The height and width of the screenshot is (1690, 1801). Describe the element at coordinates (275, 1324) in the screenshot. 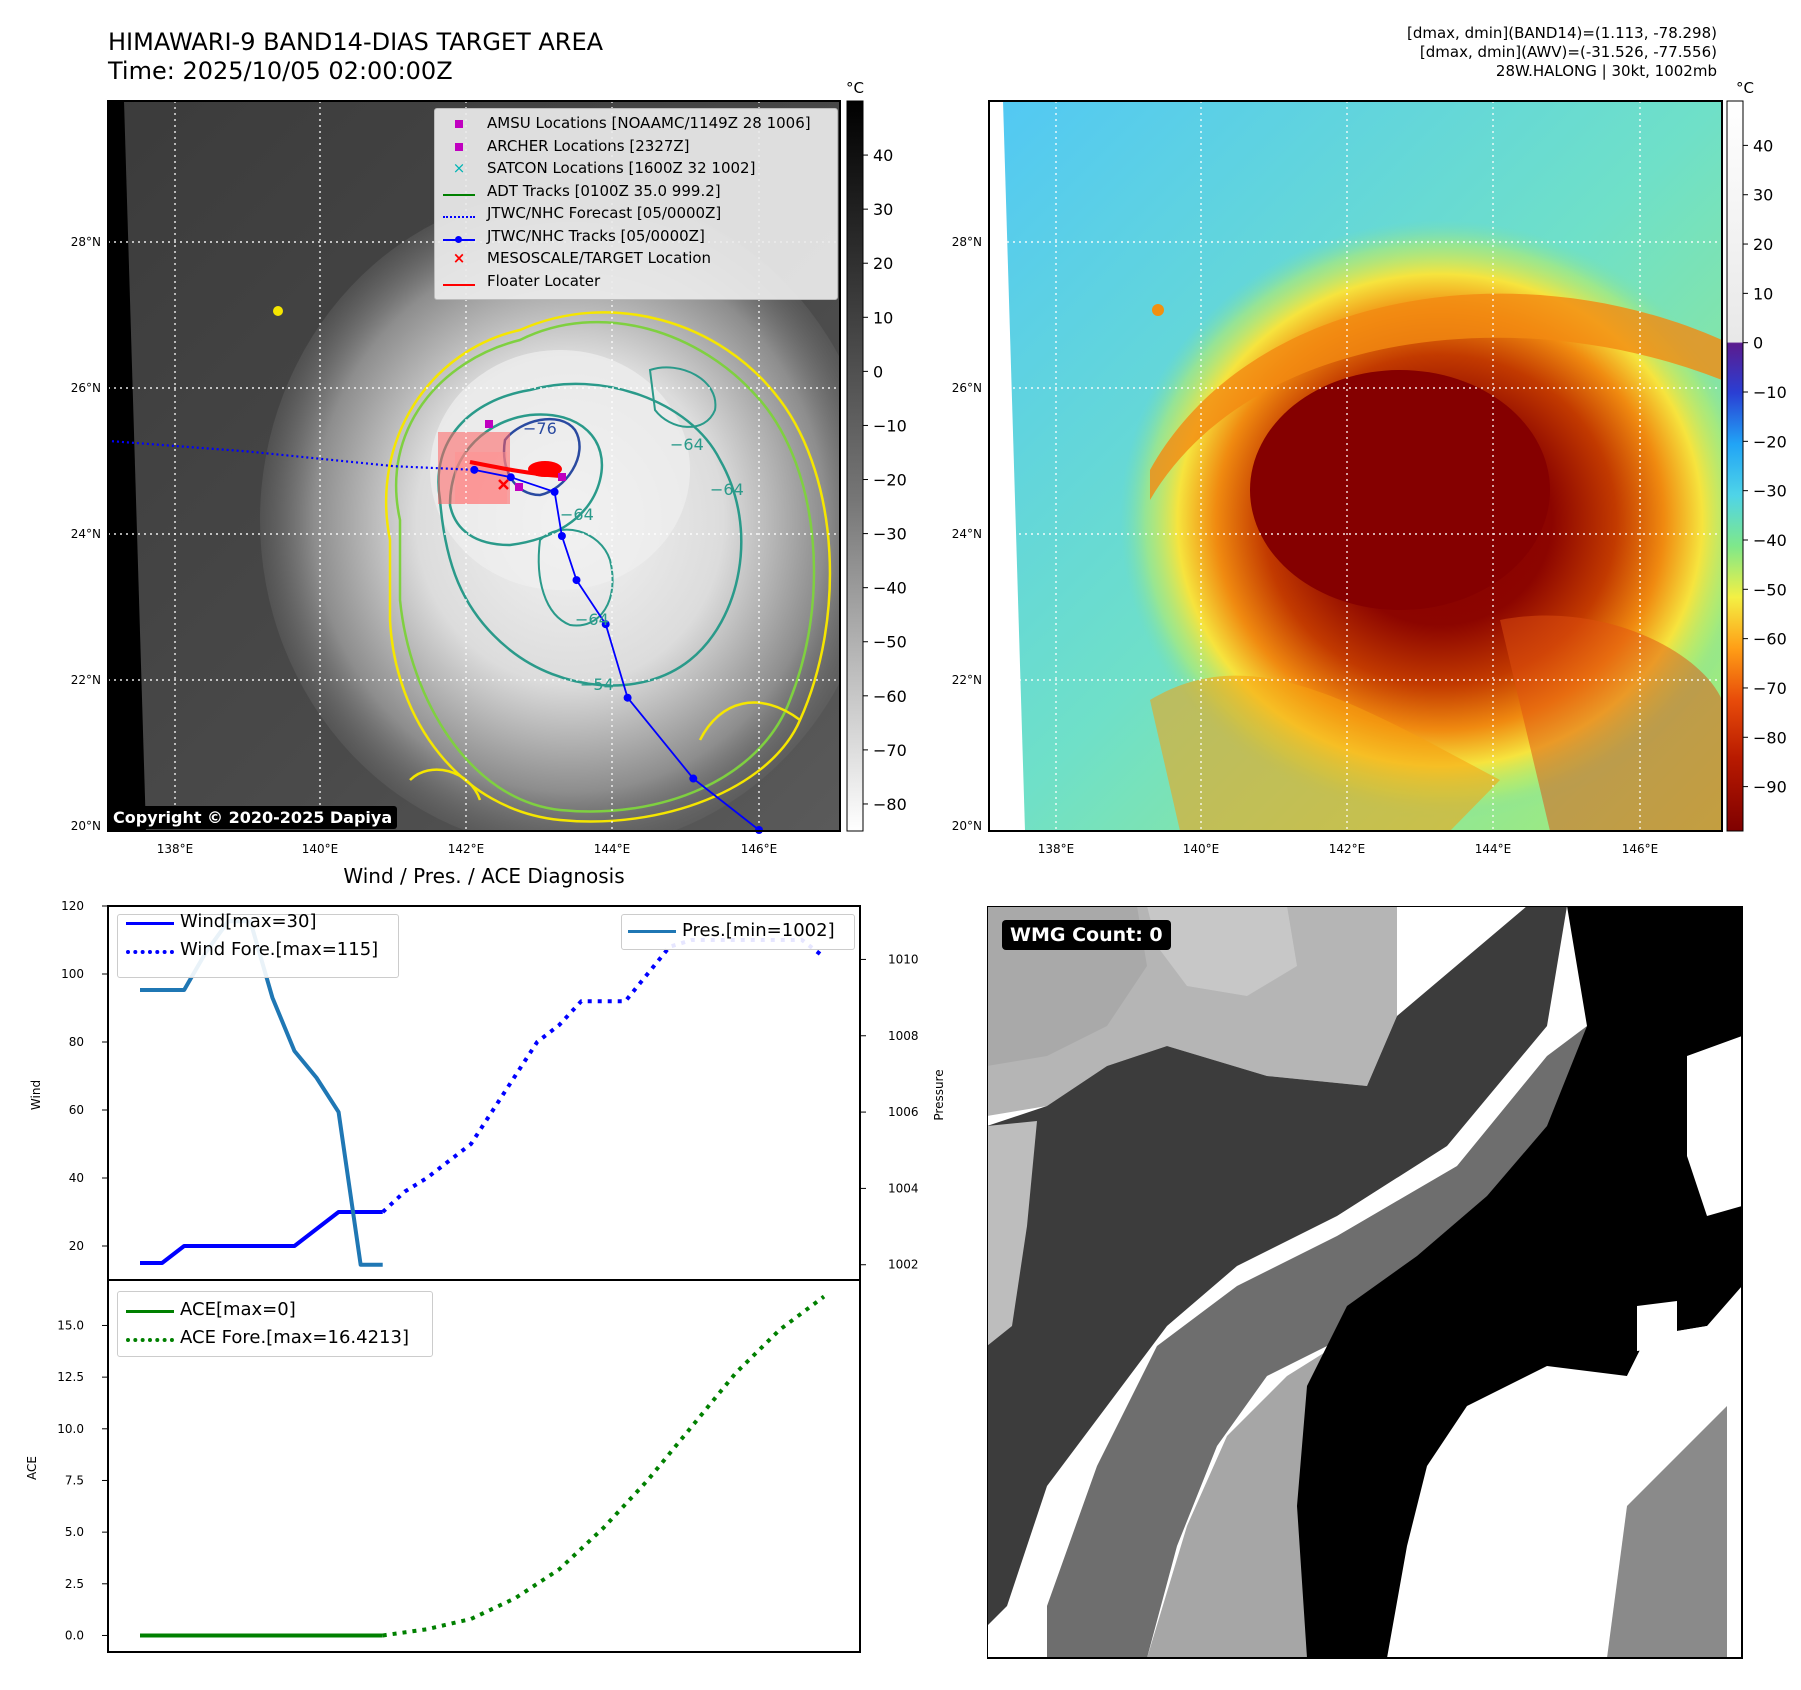

I see `ace-legend: ACE[max=0] ACE Fore.[max=16.4213]` at that location.